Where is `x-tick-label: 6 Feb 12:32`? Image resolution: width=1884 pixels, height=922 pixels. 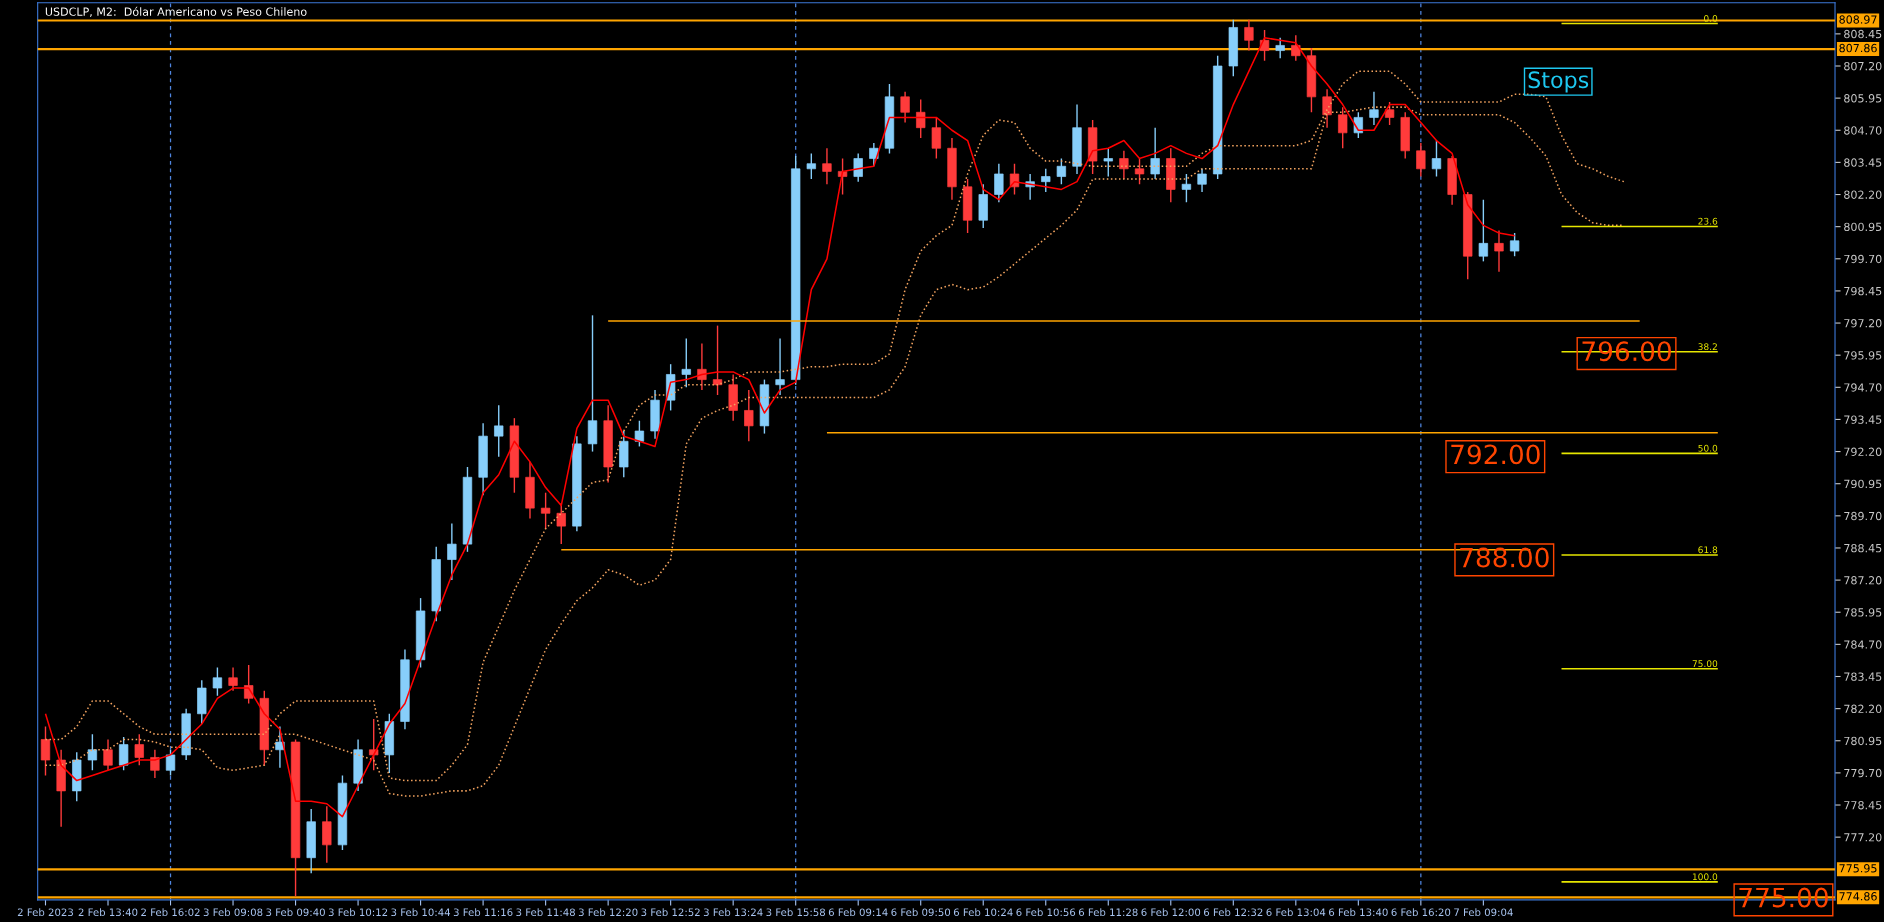
x-tick-label: 6 Feb 12:32 is located at coordinates (1233, 912).